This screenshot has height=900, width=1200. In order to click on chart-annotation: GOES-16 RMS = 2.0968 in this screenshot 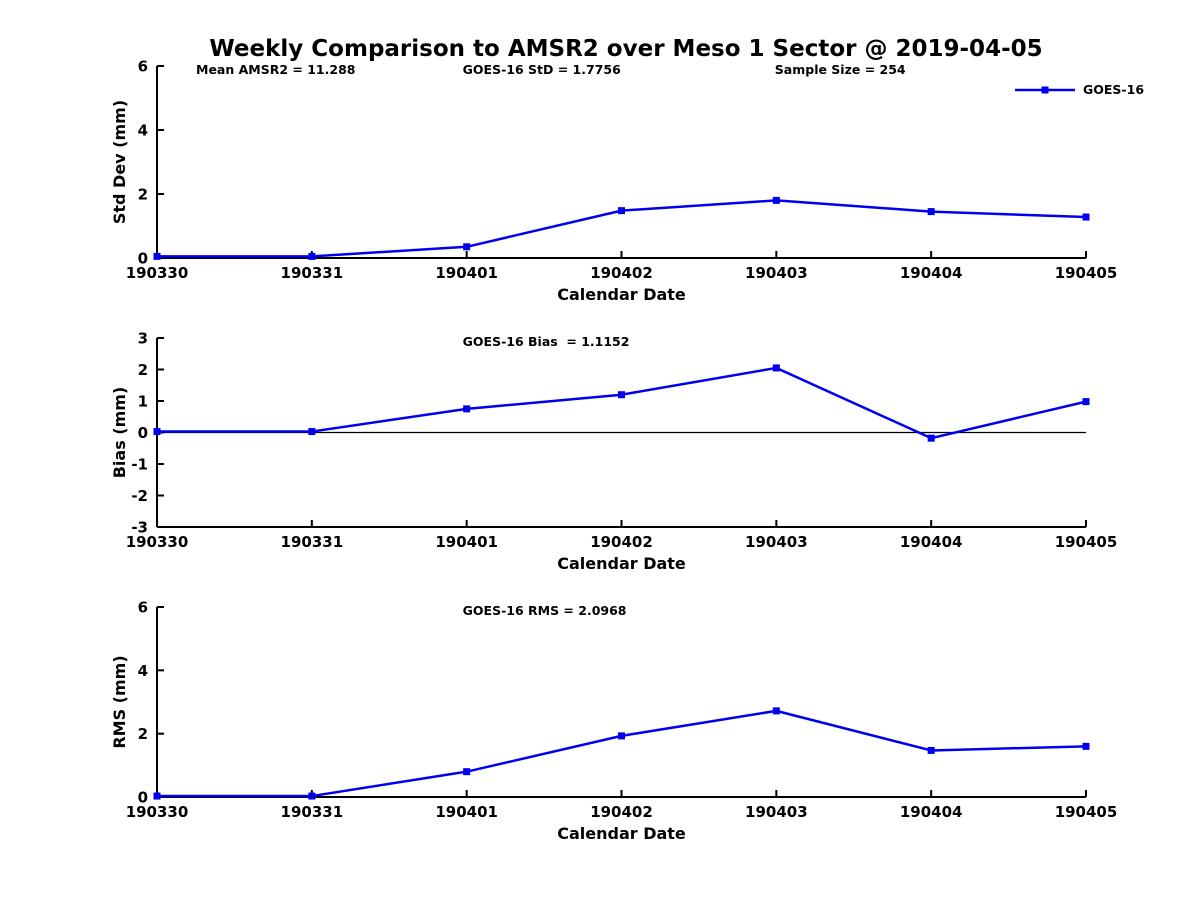, I will do `click(545, 610)`.